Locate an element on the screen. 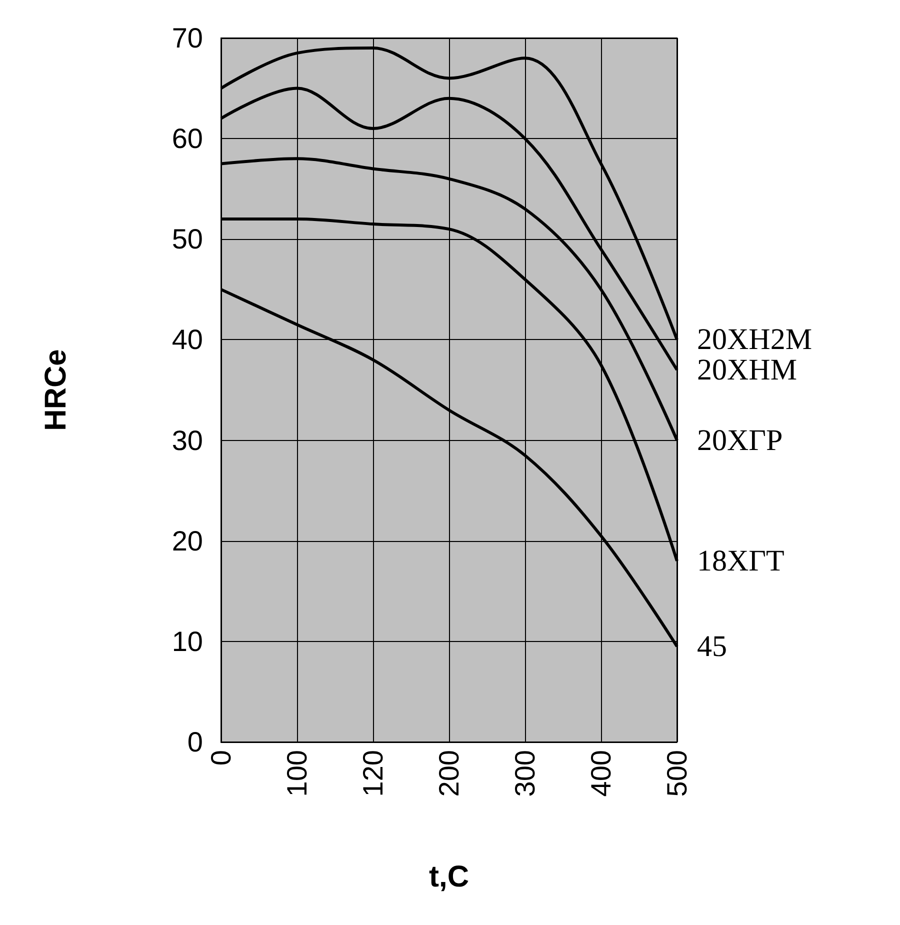 Image resolution: width=900 pixels, height=925 pixels. y-tick-label: 10 is located at coordinates (187, 641).